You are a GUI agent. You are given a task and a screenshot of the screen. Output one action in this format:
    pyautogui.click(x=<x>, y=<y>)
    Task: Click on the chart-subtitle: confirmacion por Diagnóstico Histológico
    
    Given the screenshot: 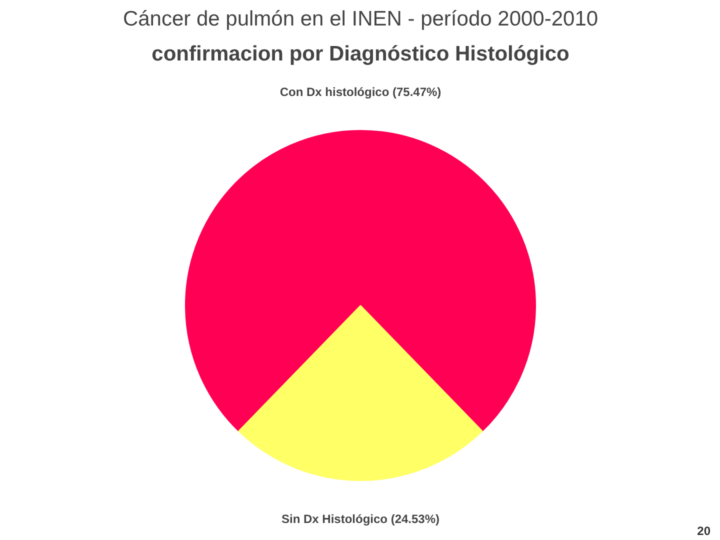 What is the action you would take?
    pyautogui.click(x=361, y=54)
    